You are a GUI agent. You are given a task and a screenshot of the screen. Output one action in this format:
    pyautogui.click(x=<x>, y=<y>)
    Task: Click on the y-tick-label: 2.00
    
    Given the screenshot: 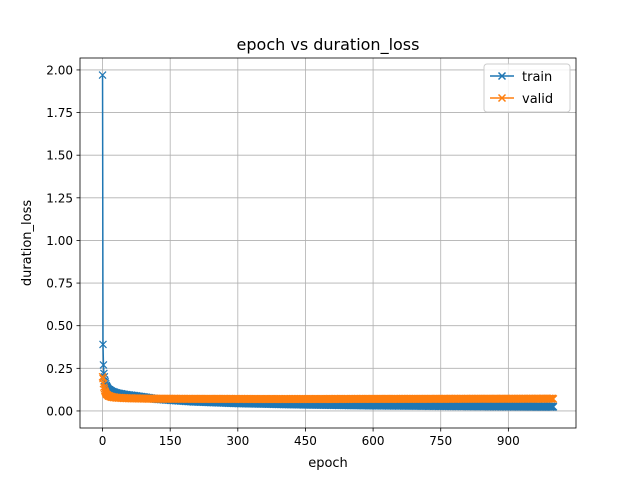 What is the action you would take?
    pyautogui.click(x=59, y=70)
    